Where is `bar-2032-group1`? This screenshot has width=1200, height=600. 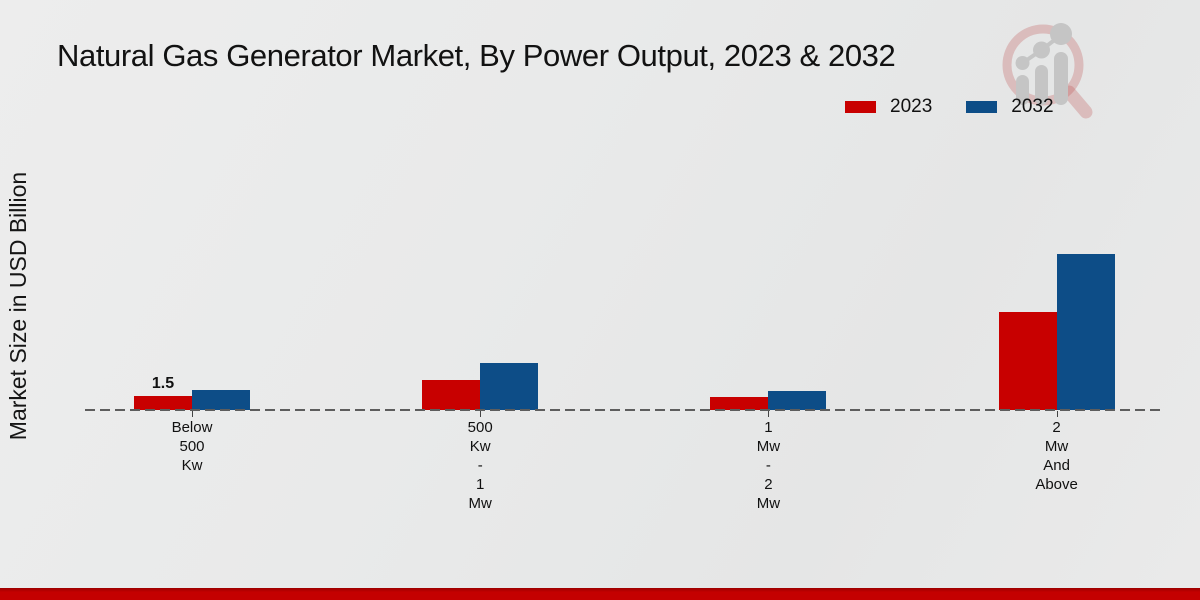 bar-2032-group1 is located at coordinates (221, 400).